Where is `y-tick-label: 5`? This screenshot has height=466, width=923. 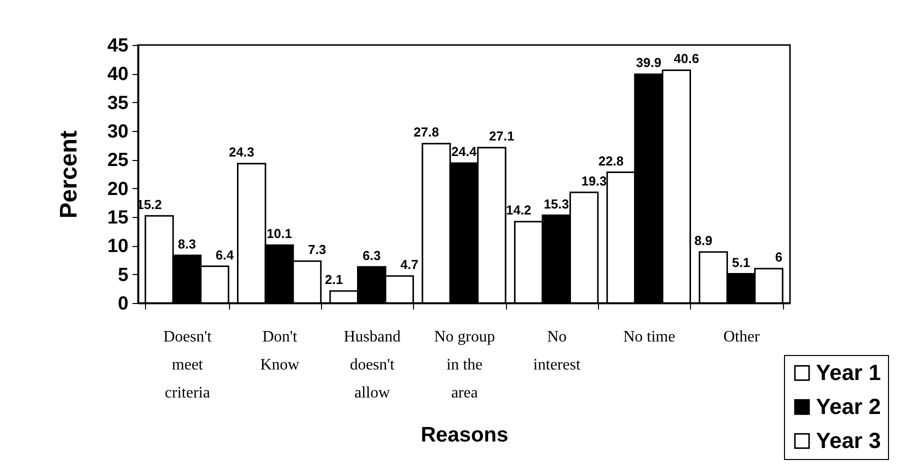 y-tick-label: 5 is located at coordinates (123, 275).